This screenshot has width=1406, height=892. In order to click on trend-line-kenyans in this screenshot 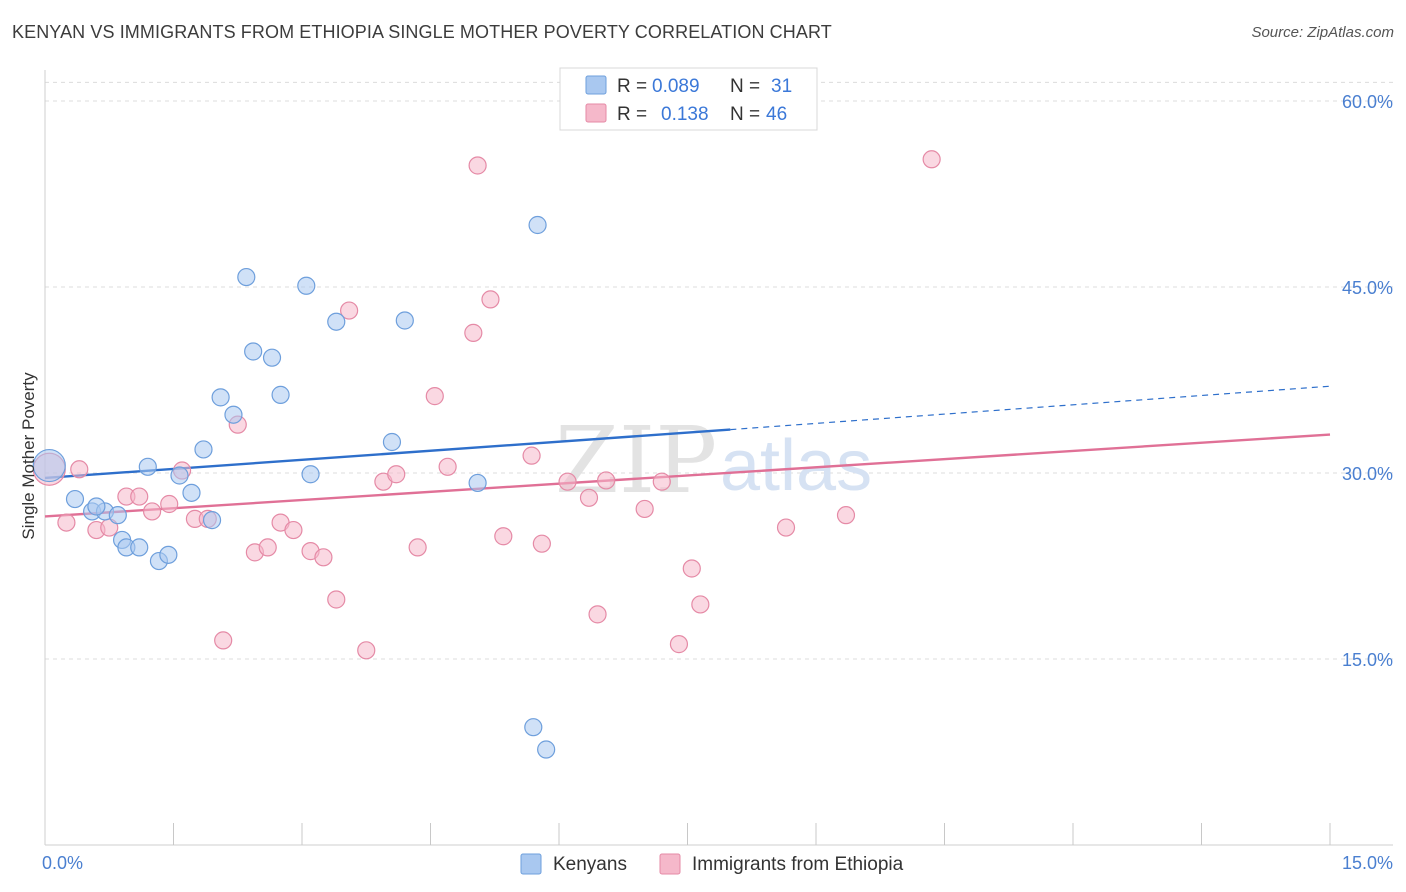, I will do `click(387, 454)`.